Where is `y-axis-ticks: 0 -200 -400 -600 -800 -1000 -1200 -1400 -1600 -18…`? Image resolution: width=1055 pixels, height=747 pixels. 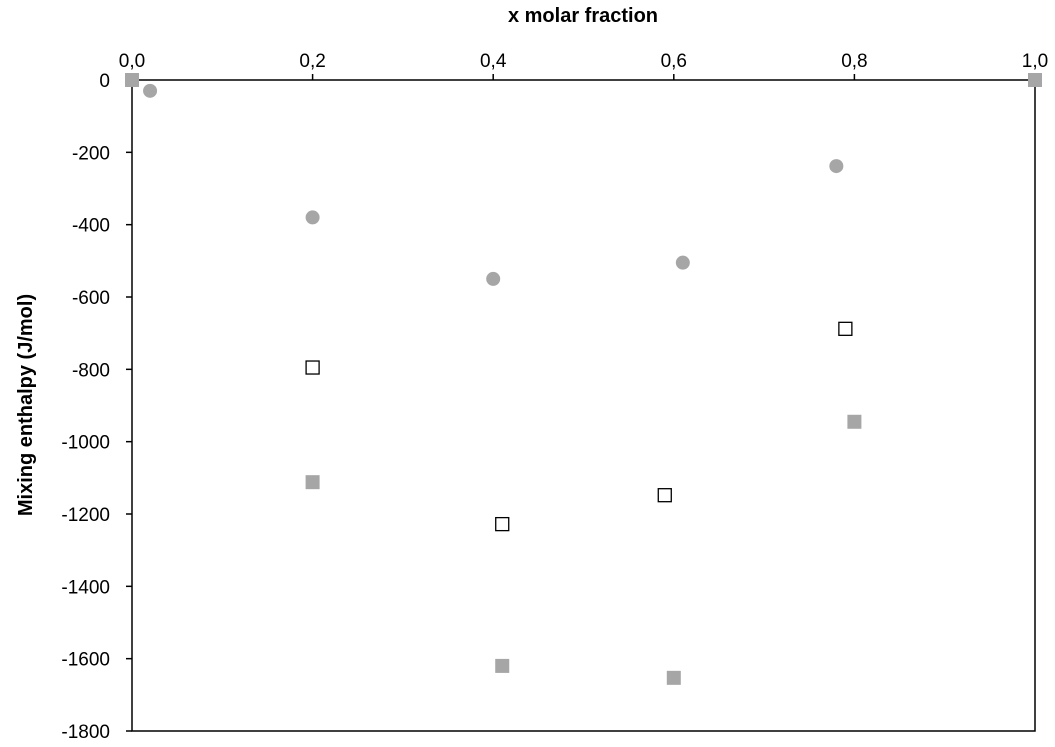
y-axis-ticks: 0 -200 -400 -600 -800 -1000 -1200 -1400 -1600 -18… is located at coordinates (96, 407).